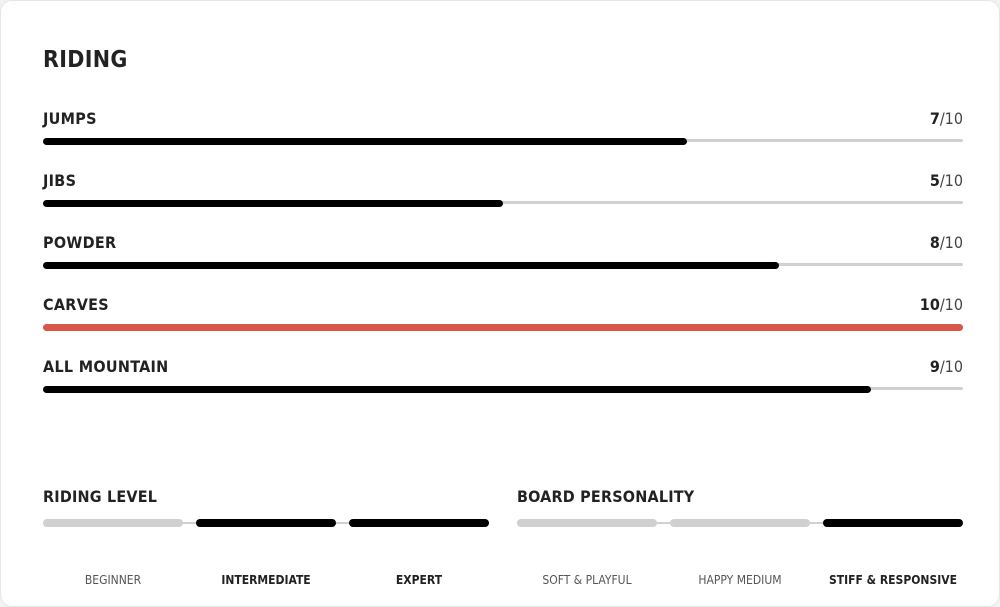 The width and height of the screenshot is (1000, 607). What do you see at coordinates (934, 242) in the screenshot?
I see `rating-value: 8` at bounding box center [934, 242].